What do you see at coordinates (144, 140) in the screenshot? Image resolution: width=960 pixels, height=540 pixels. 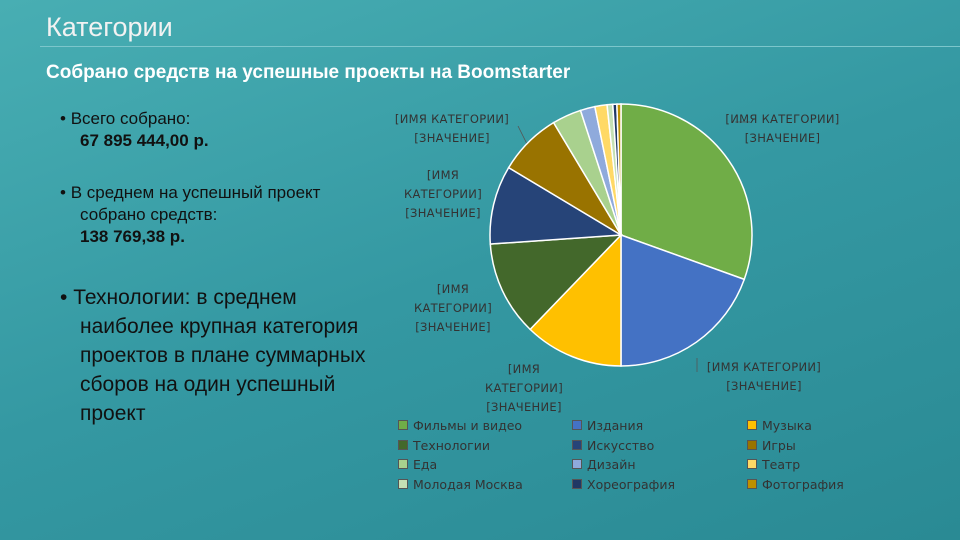 I see `bullet-value: 67 895 444,00 р.` at bounding box center [144, 140].